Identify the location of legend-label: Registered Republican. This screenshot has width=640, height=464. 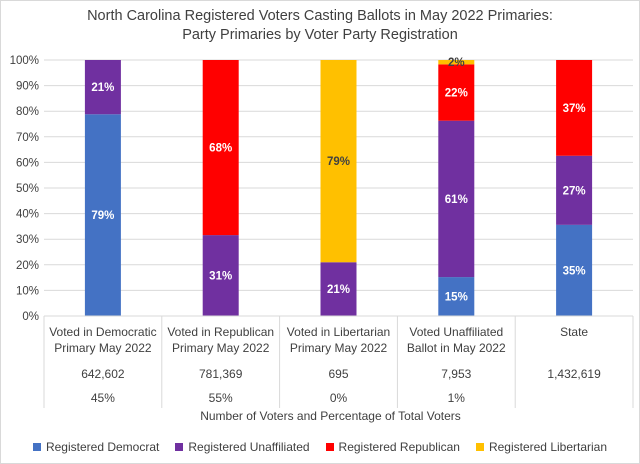
(399, 447).